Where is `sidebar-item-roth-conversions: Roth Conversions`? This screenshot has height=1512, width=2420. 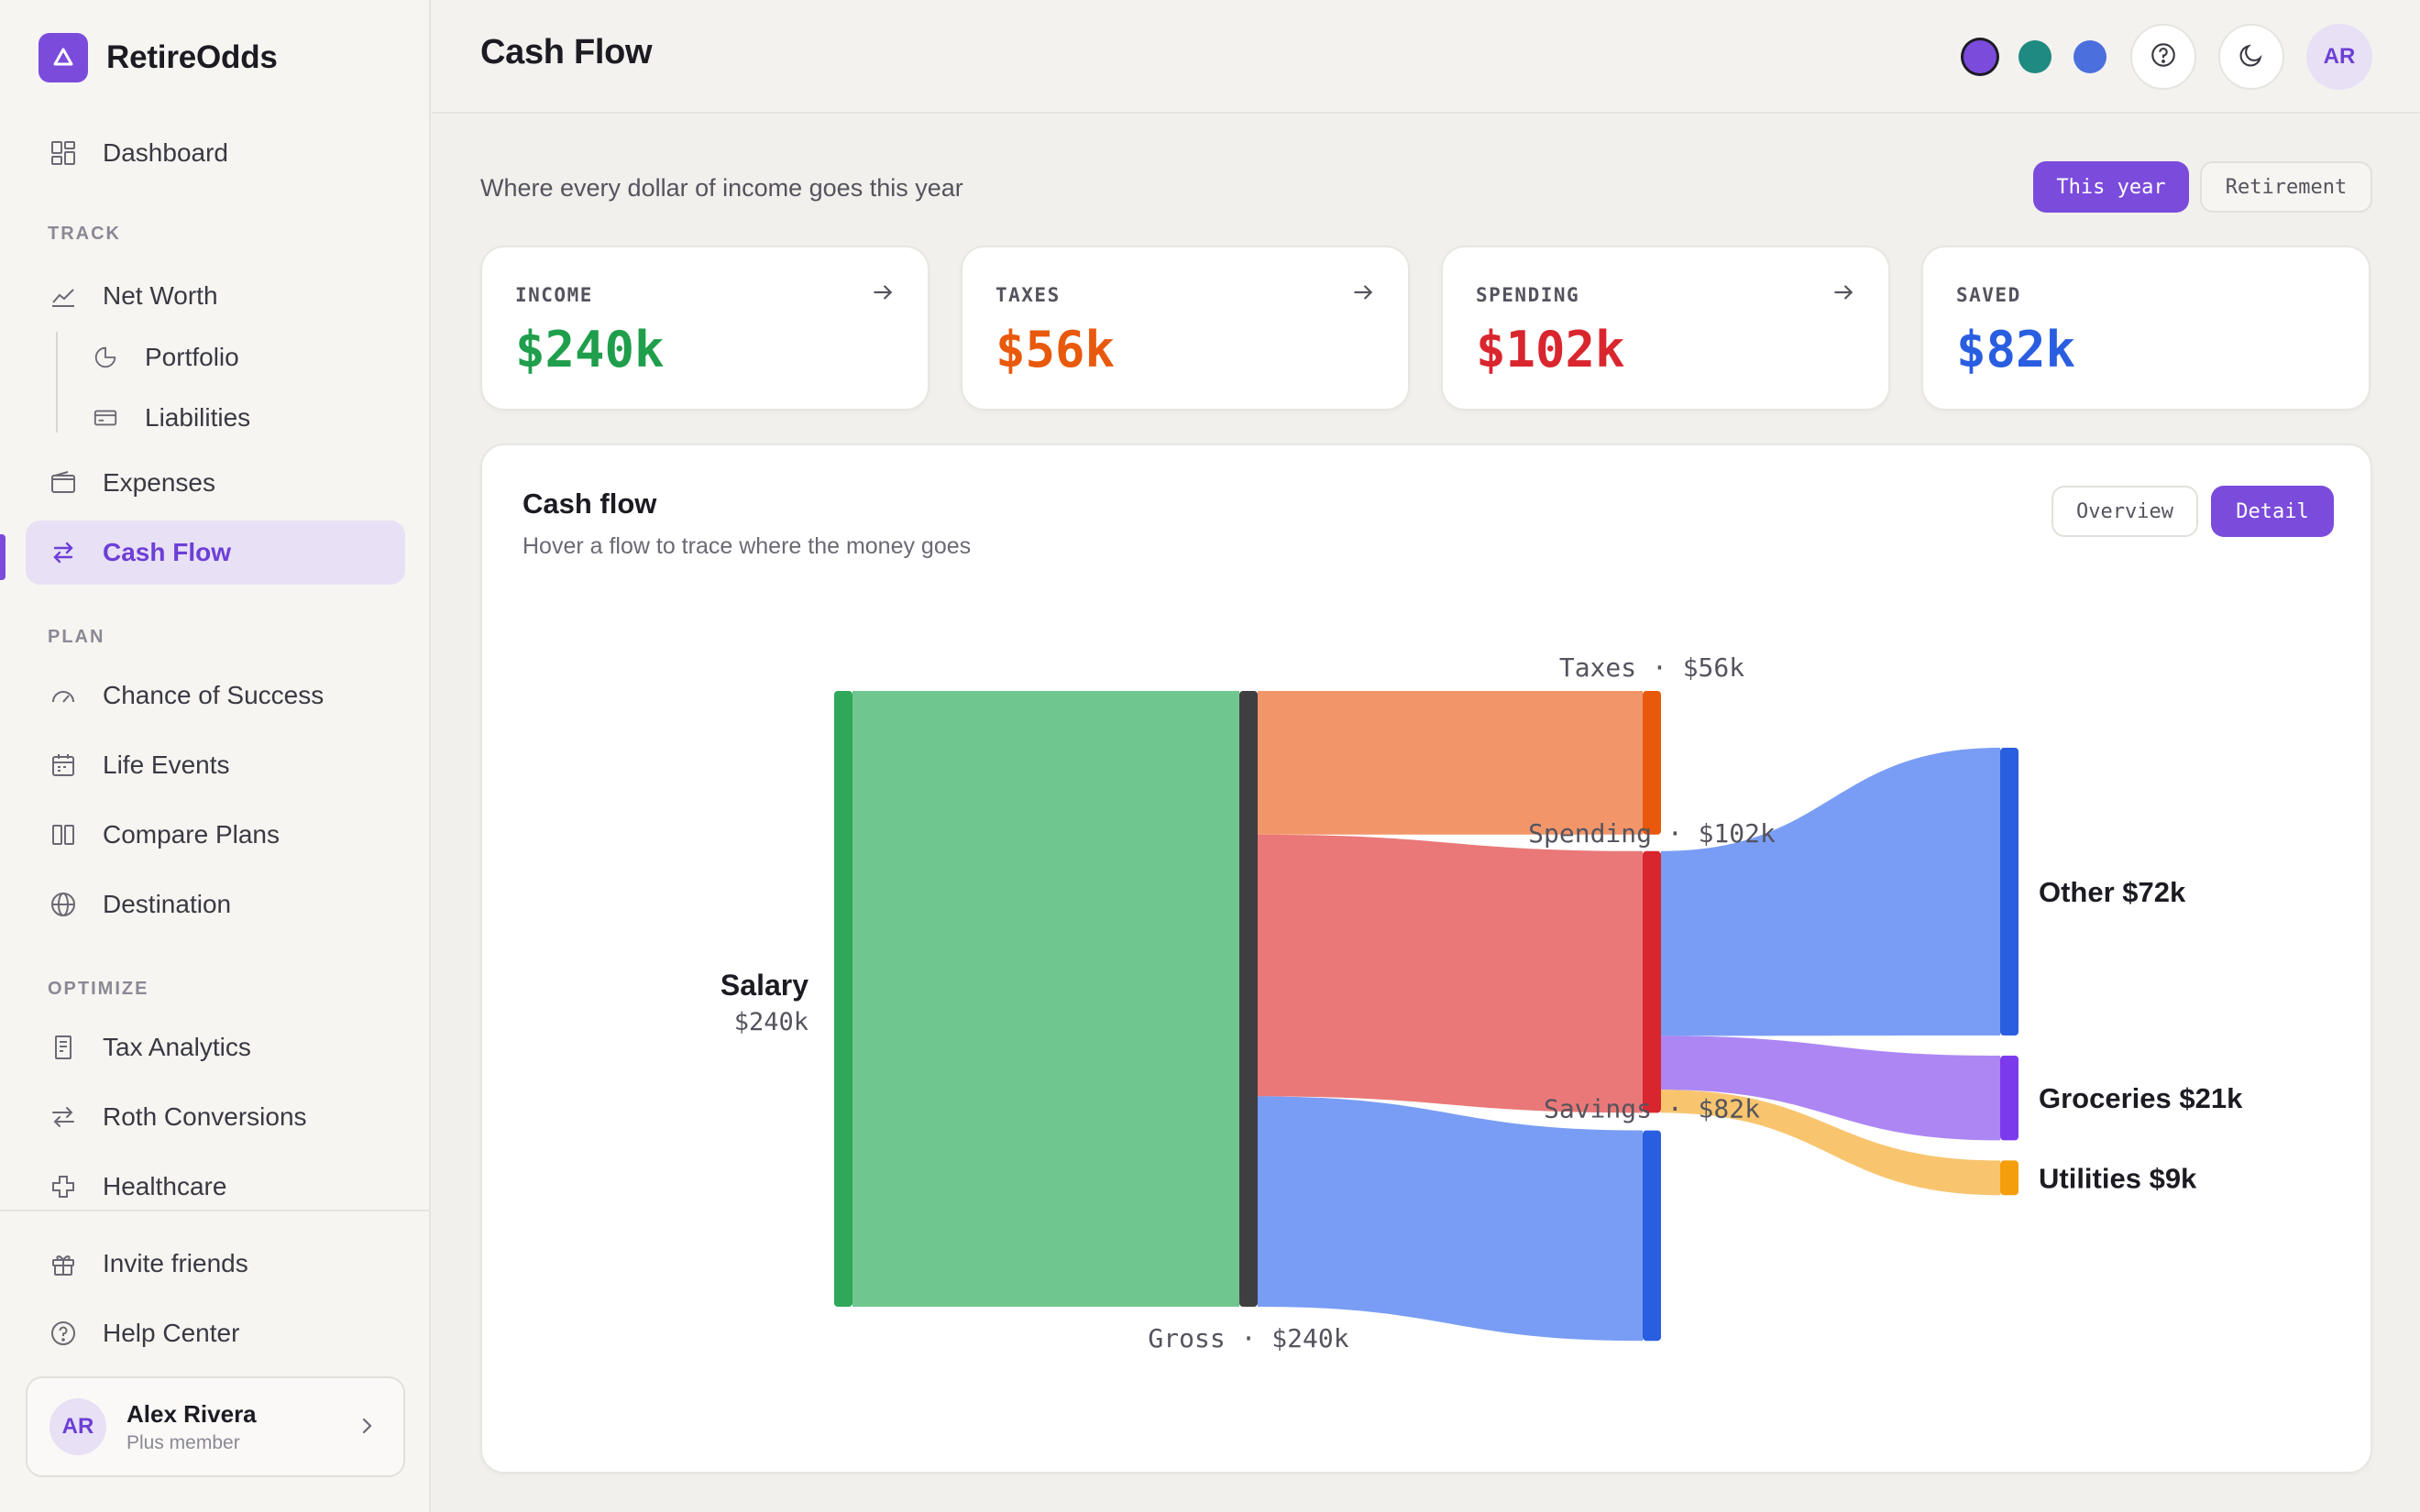
sidebar-item-roth-conversions: Roth Conversions is located at coordinates (215, 1117).